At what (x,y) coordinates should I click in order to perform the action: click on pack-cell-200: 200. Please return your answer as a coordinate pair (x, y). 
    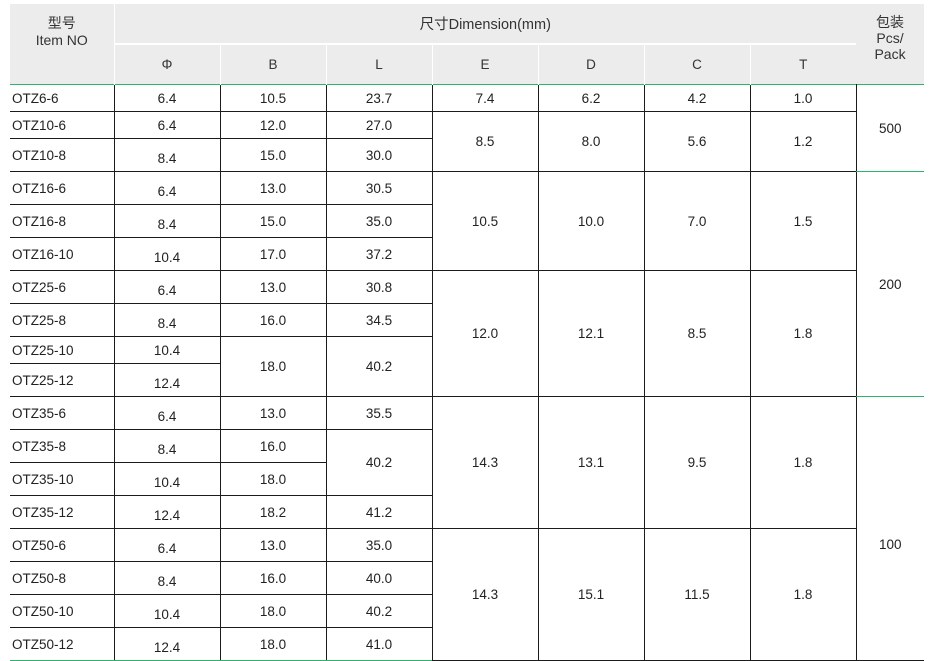
    Looking at the image, I should click on (890, 284).